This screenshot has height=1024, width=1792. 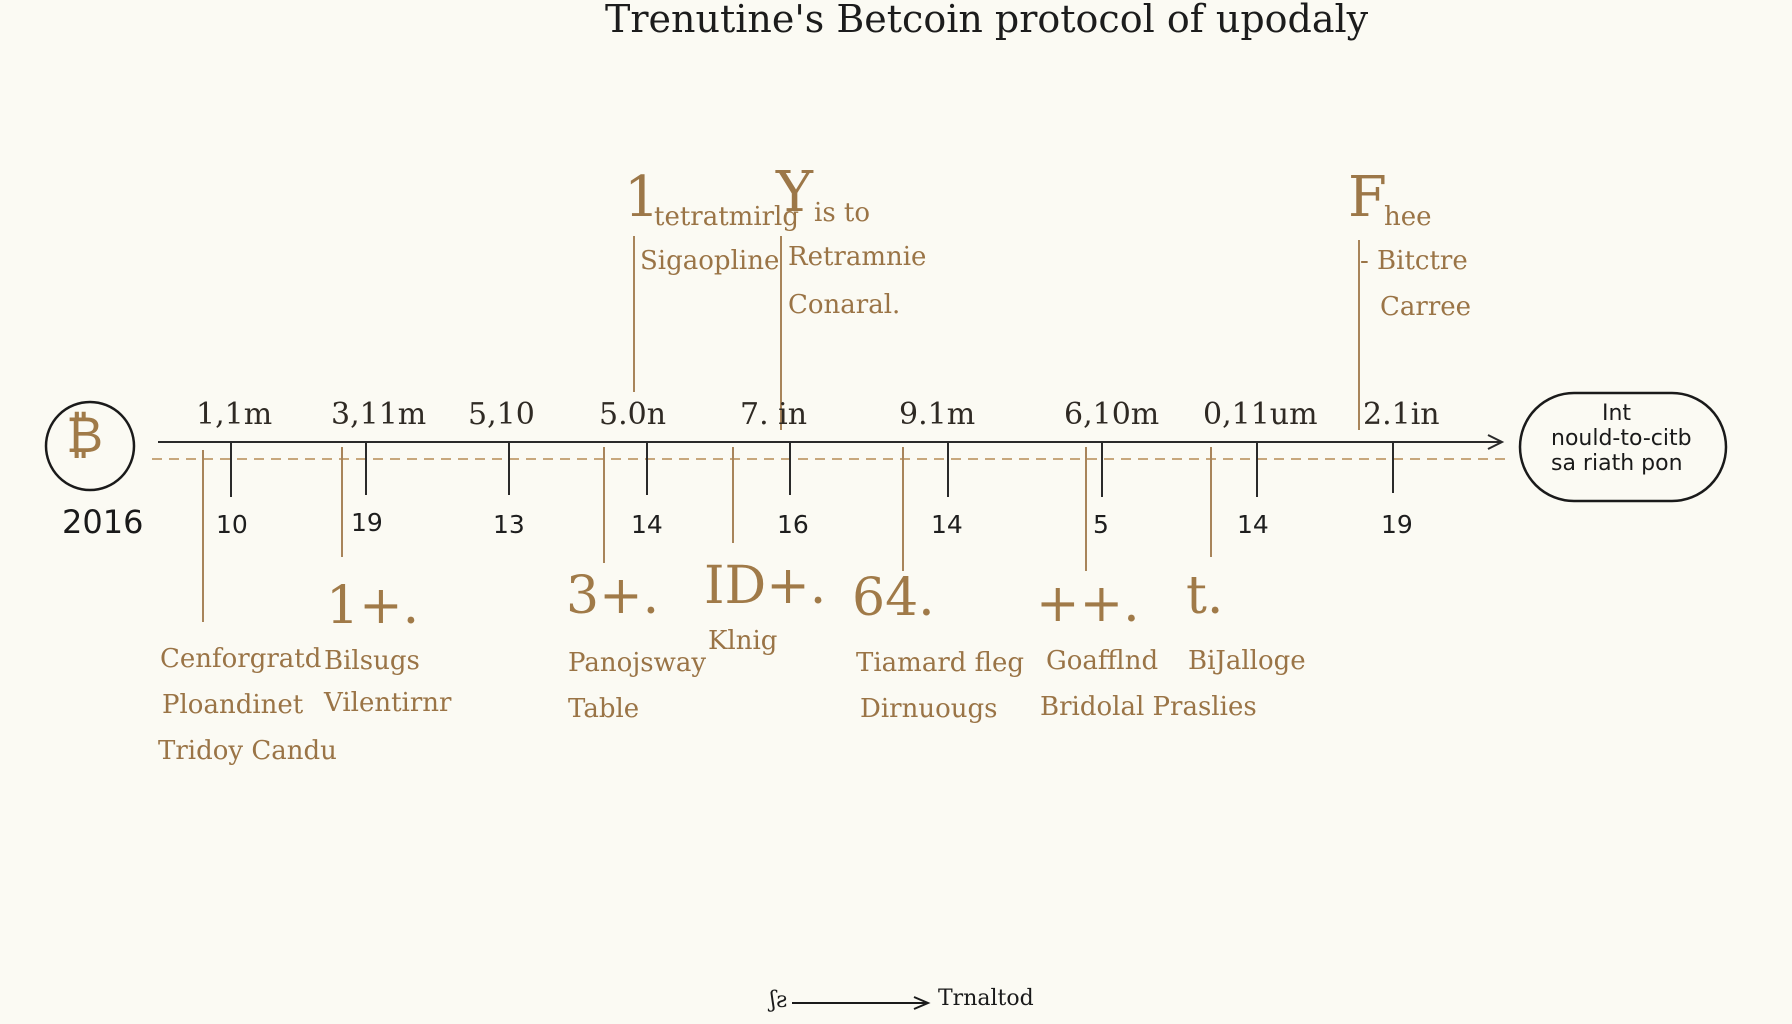 What do you see at coordinates (794, 192) in the screenshot?
I see `callout-above-number: Y` at bounding box center [794, 192].